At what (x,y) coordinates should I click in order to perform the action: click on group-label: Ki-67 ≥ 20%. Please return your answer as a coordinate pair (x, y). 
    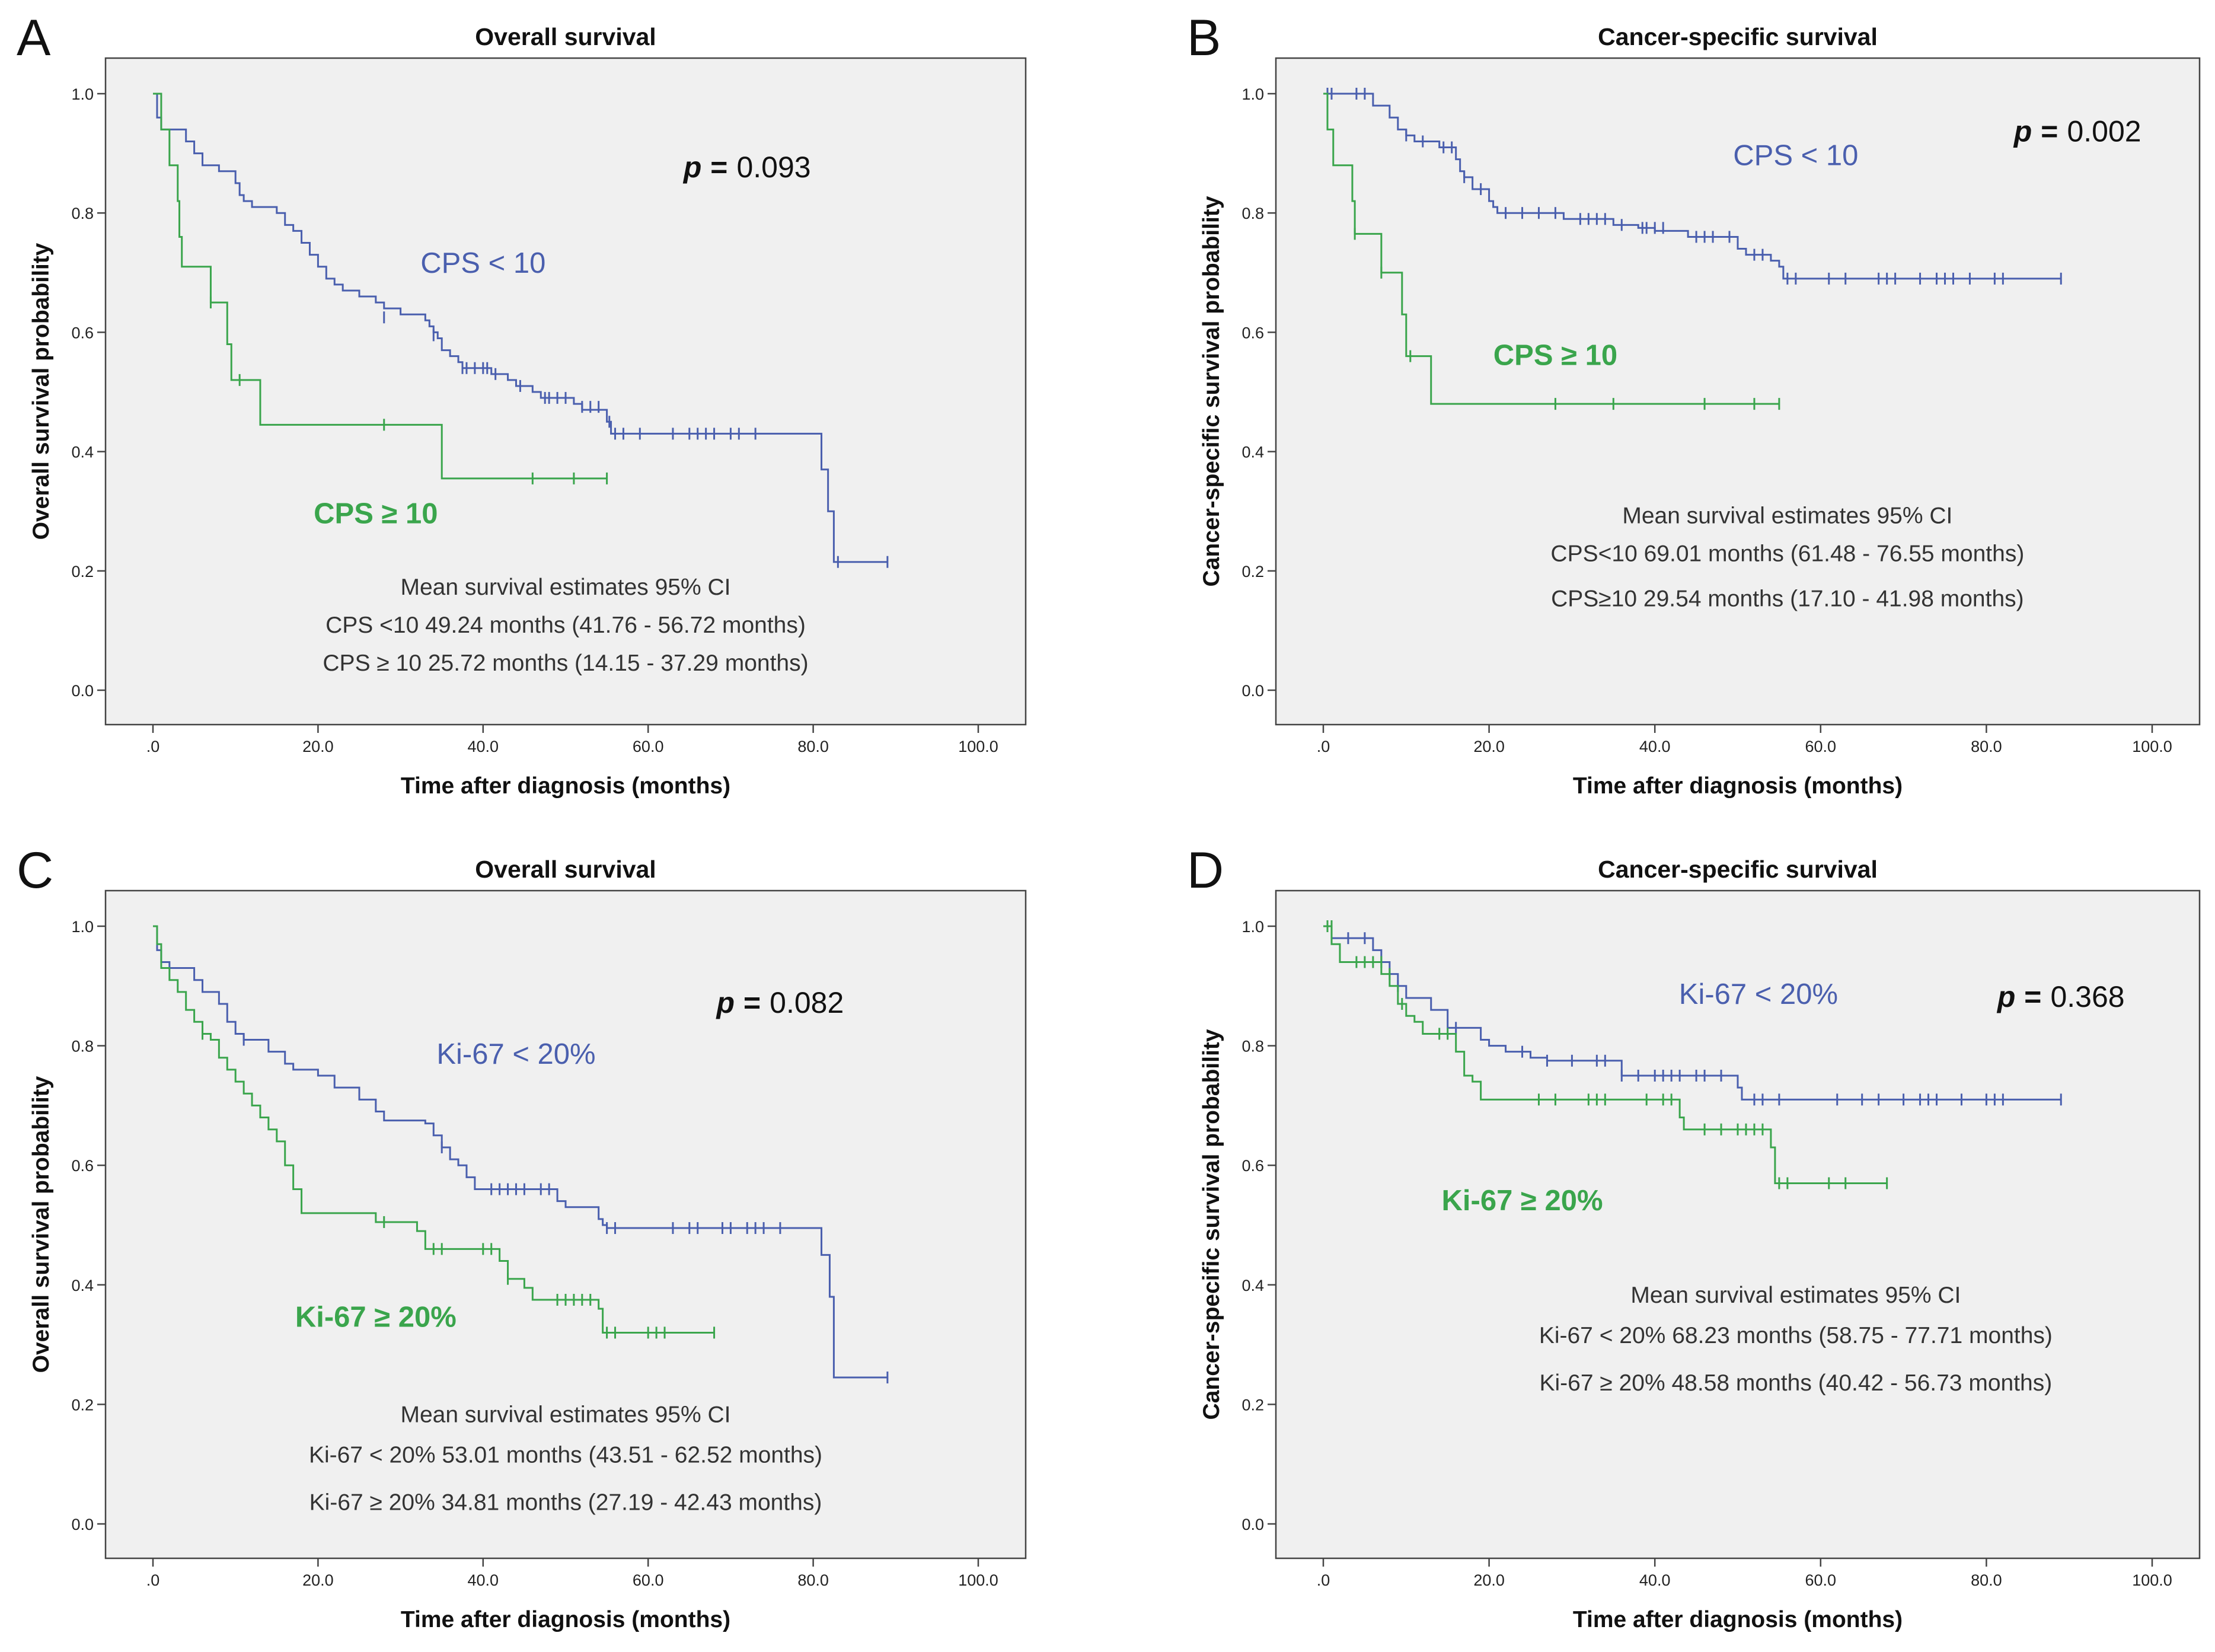
    Looking at the image, I should click on (376, 1317).